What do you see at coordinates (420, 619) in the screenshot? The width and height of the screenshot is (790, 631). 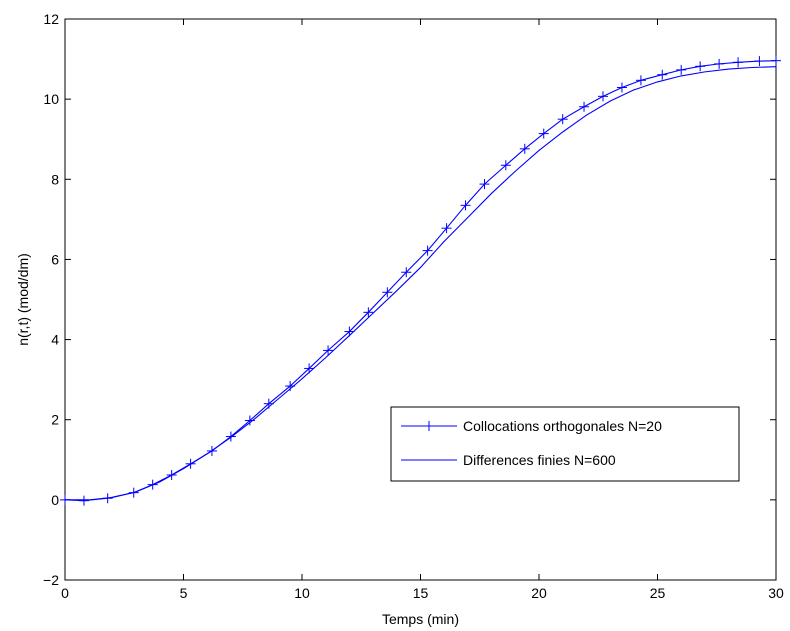 I see `x-axis-label: Temps (min)` at bounding box center [420, 619].